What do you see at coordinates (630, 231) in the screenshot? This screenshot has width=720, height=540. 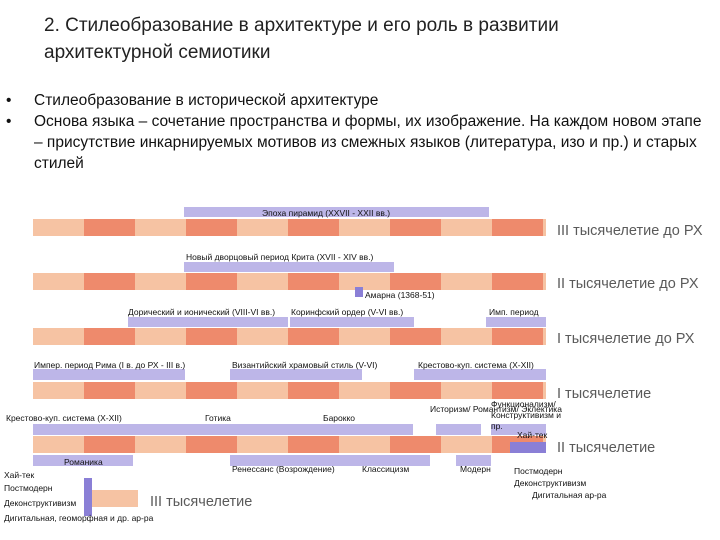 I see `era-label: III тысячелетие до РХ` at bounding box center [630, 231].